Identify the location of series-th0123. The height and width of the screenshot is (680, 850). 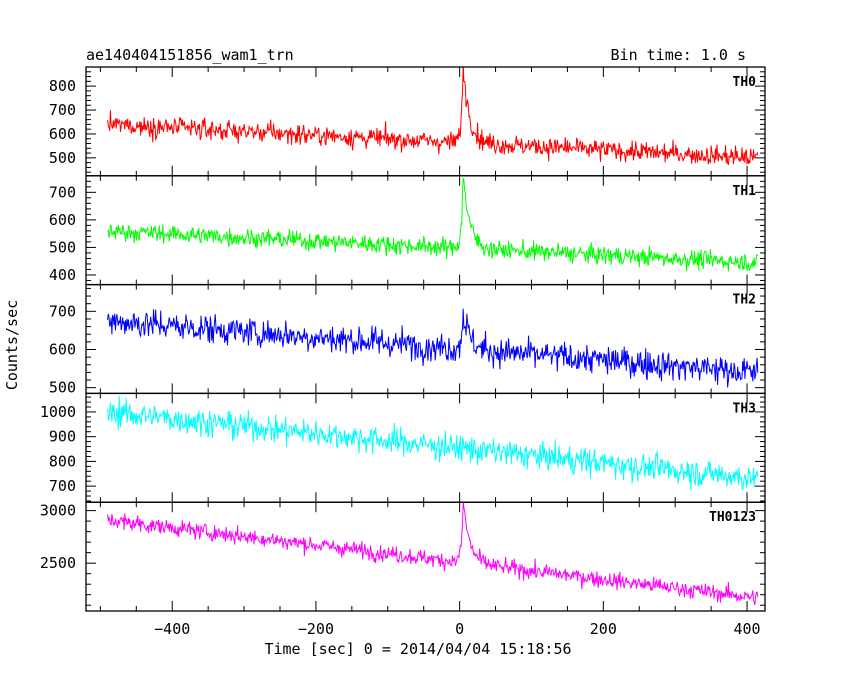
(433, 554).